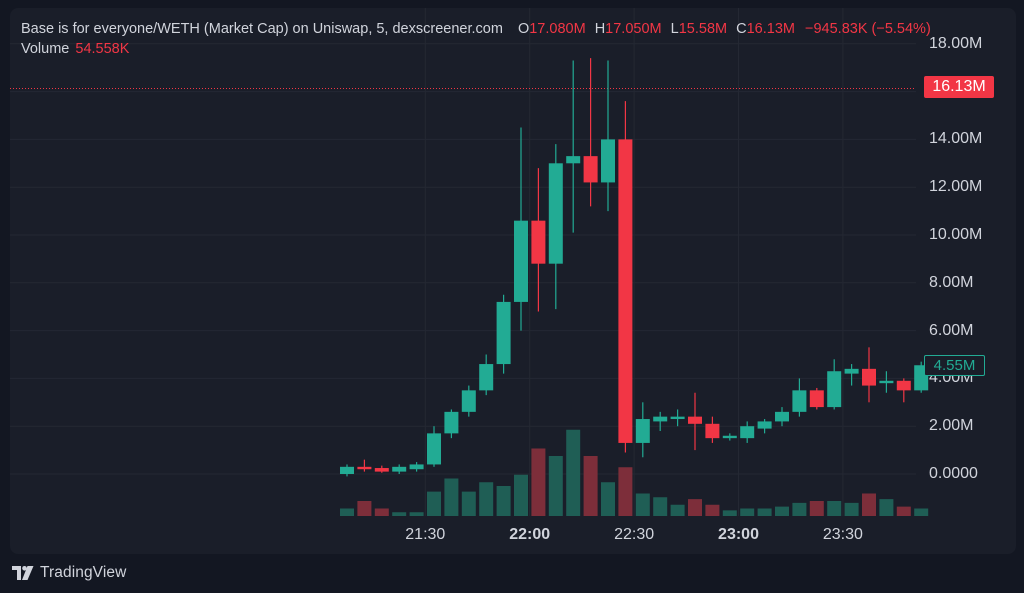 This screenshot has height=593, width=1024. Describe the element at coordinates (956, 139) in the screenshot. I see `y-tick-label: 14.00M` at that location.